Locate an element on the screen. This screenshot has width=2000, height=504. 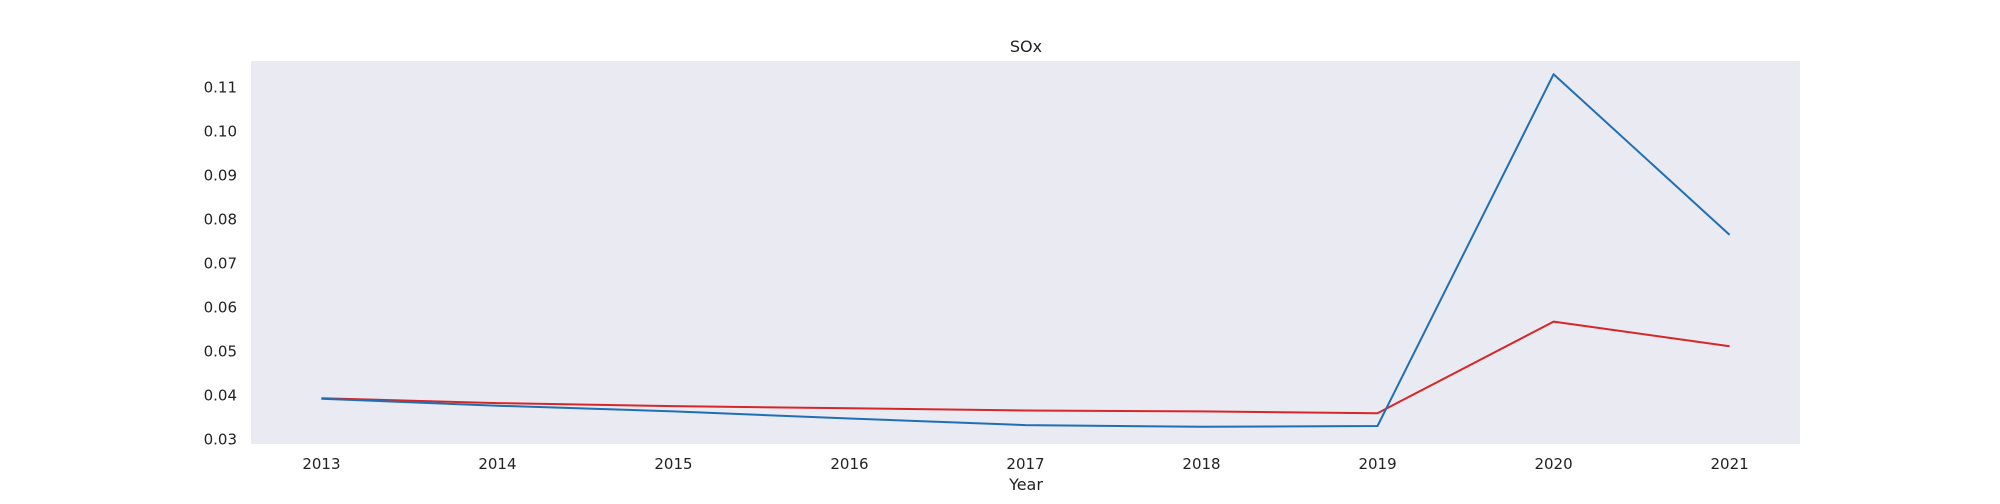
x-axis-ticks: 2013 2014 2015 2016 2017 2018 2019 2020 2021 is located at coordinates (1025, 464).